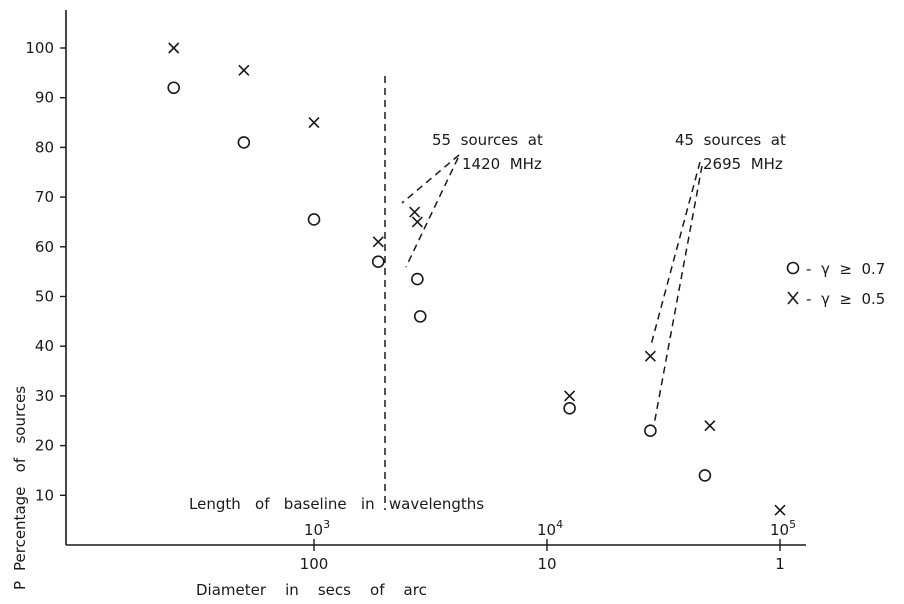 This screenshot has height=604, width=904. What do you see at coordinates (45, 271) in the screenshot?
I see `y-axis-ticks: 10 20 30 40 50 60 70 80 90 100` at bounding box center [45, 271].